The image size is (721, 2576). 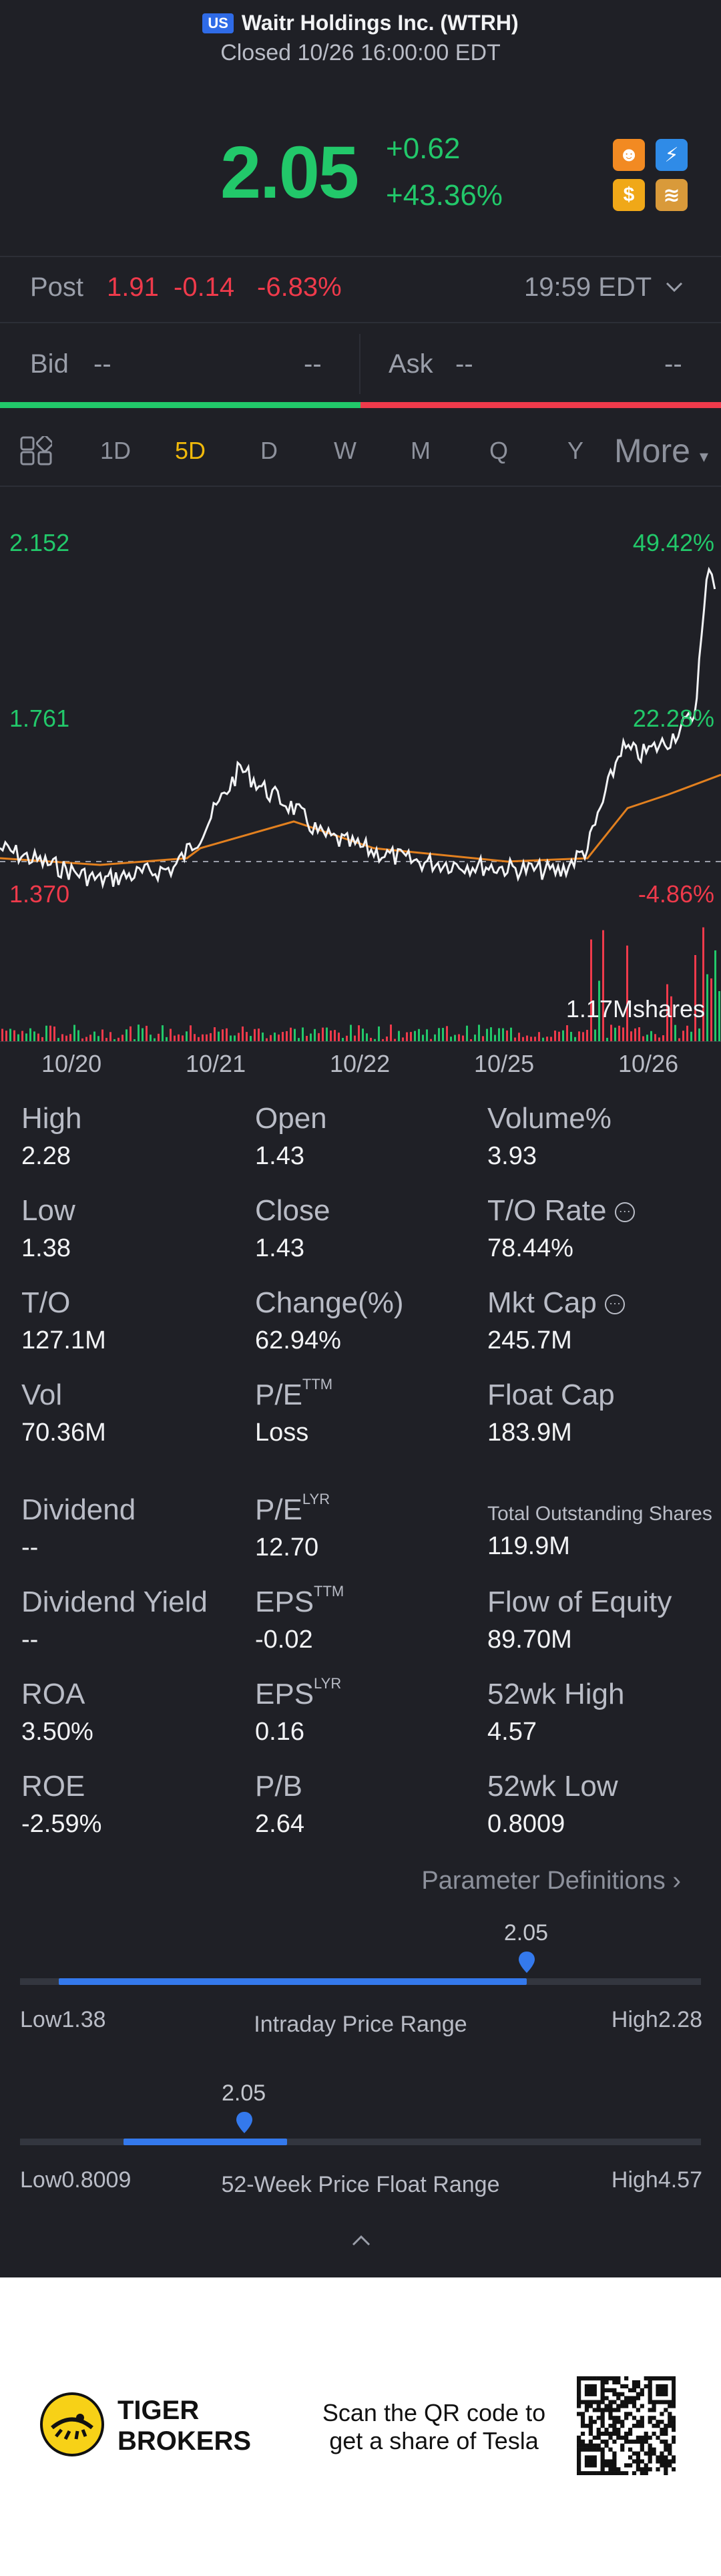 I want to click on tab-y: Y, so click(x=575, y=450).